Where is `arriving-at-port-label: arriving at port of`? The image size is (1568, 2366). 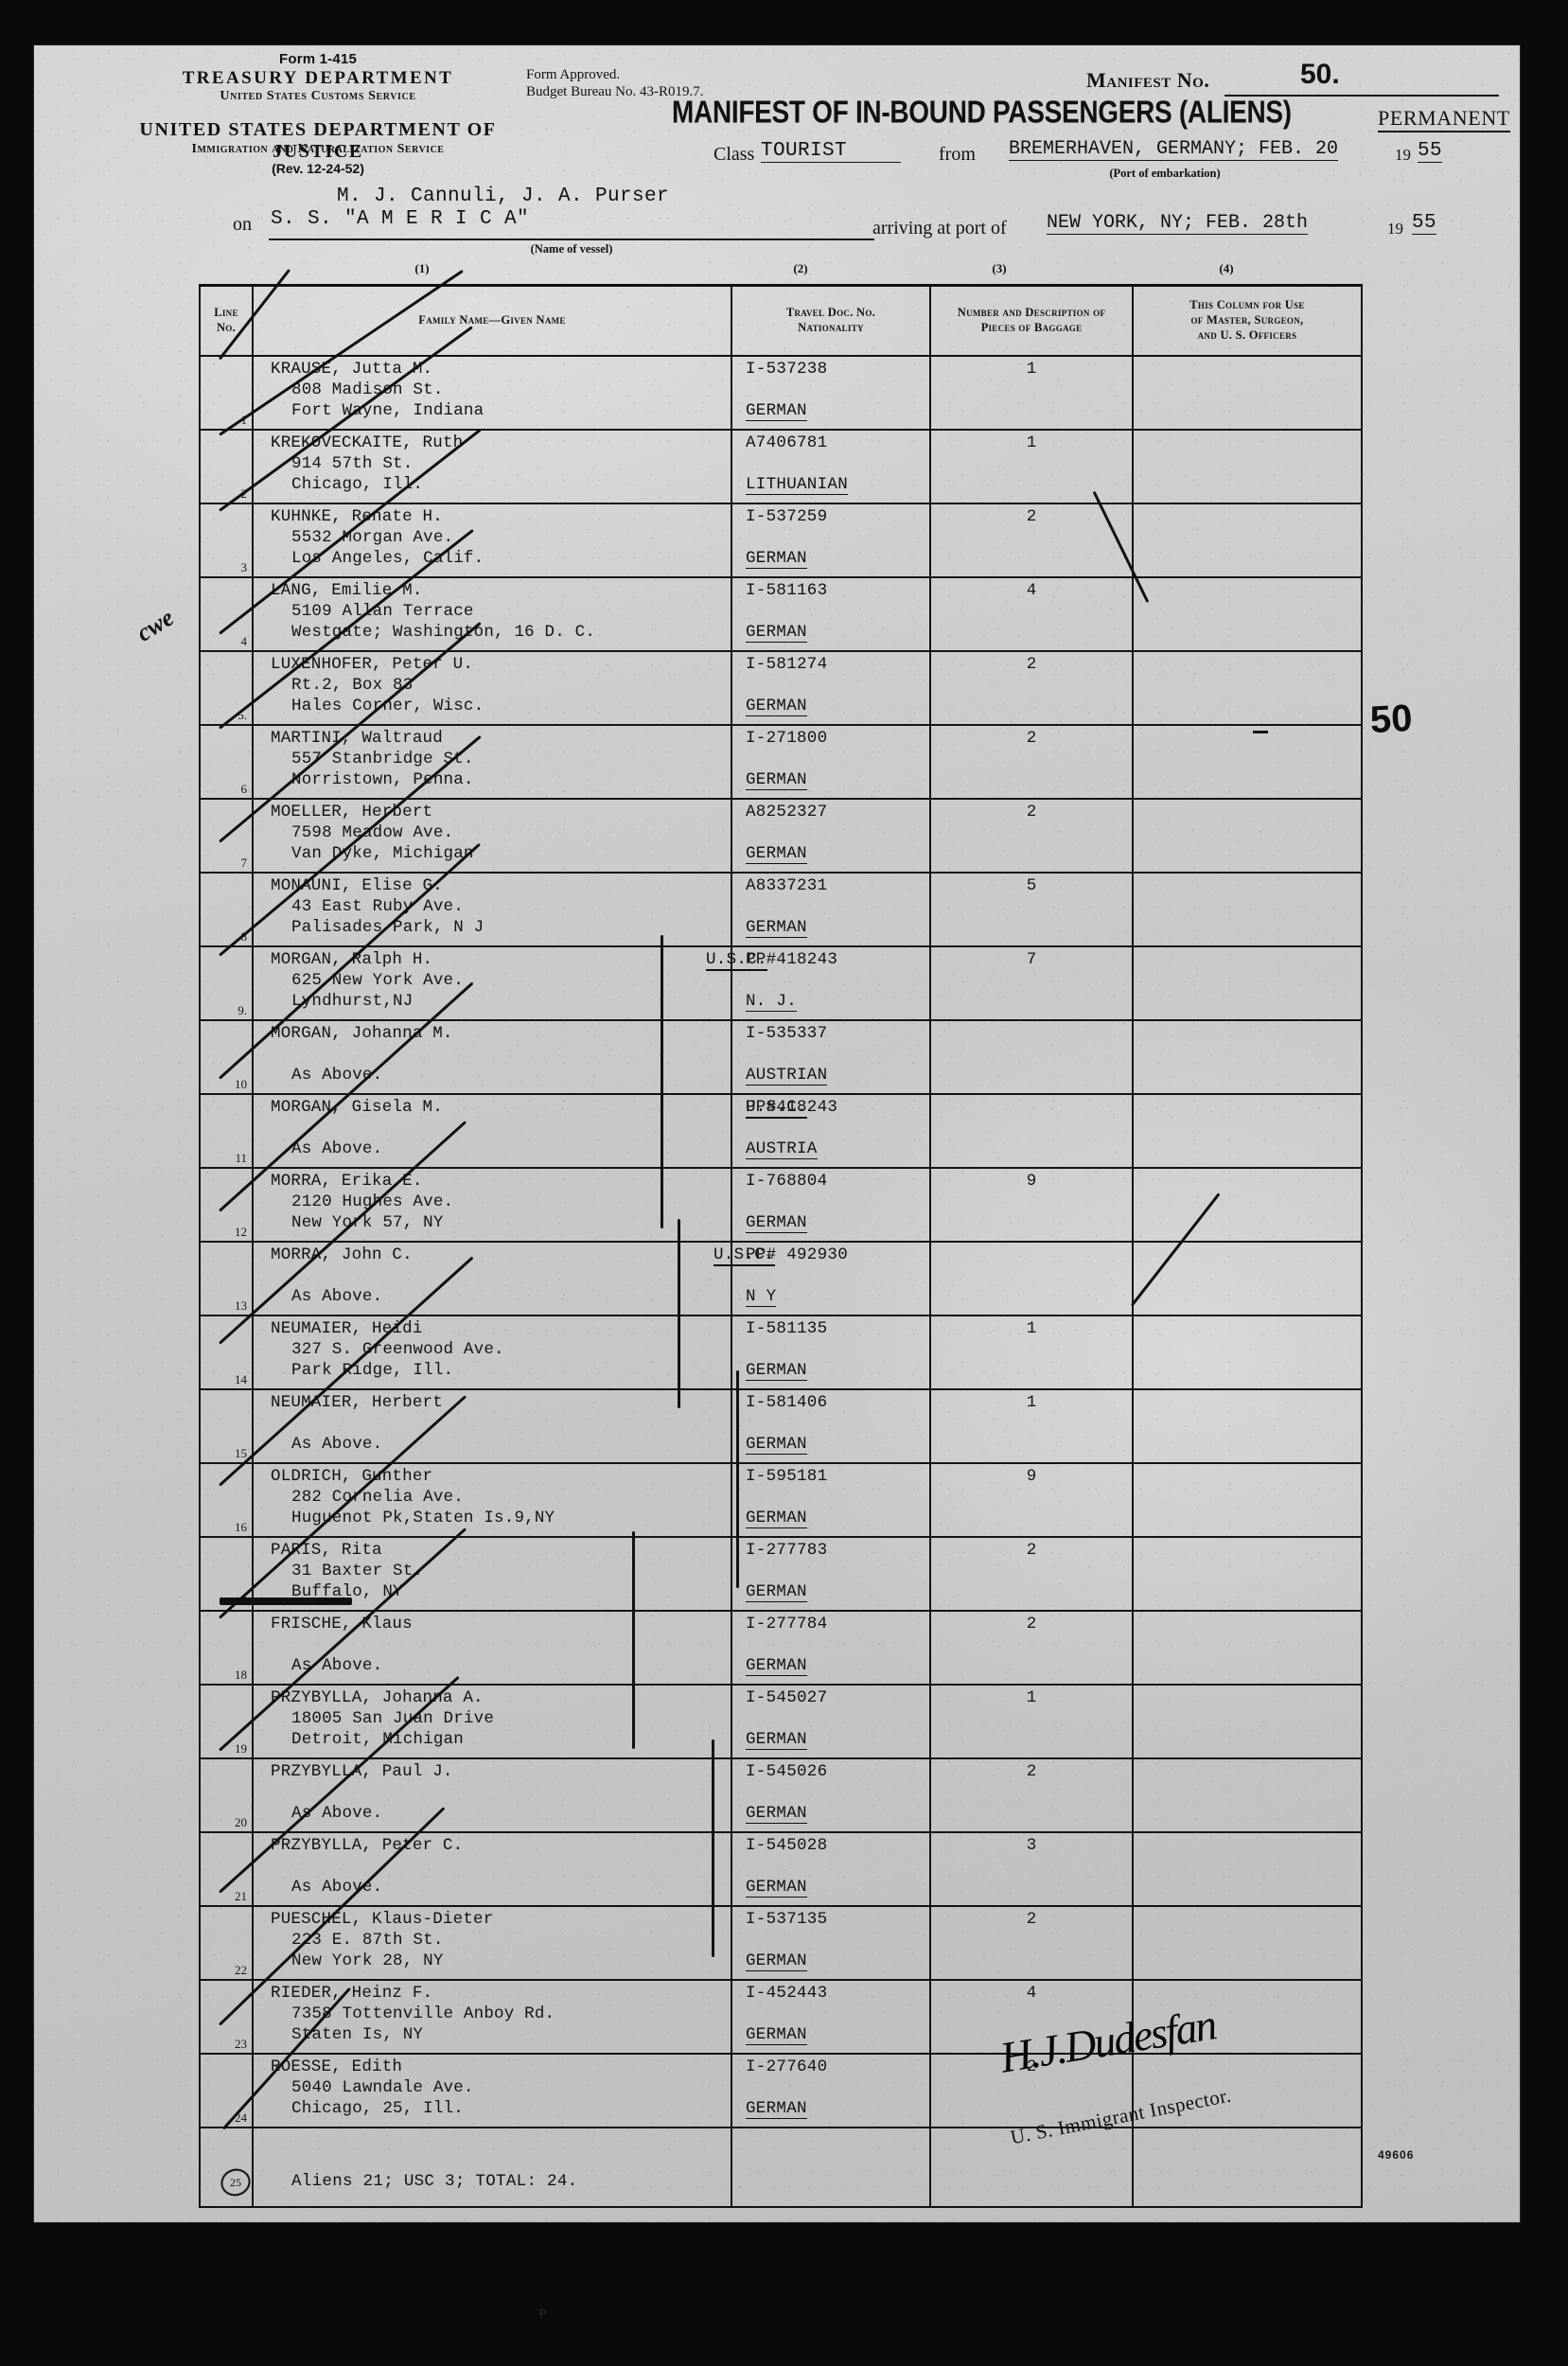
arriving-at-port-label: arriving at port of is located at coordinates (939, 228).